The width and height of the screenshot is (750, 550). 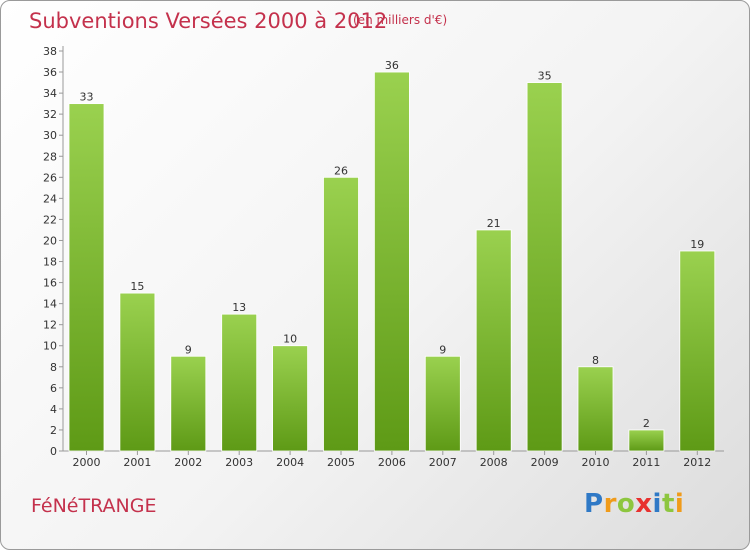 What do you see at coordinates (208, 21) in the screenshot?
I see `chart-title: Subventions Versées 2000 à 2012` at bounding box center [208, 21].